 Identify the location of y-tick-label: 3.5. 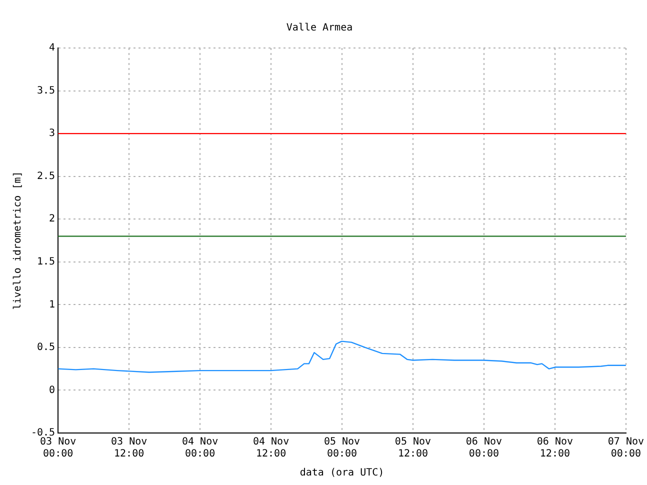
(46, 90).